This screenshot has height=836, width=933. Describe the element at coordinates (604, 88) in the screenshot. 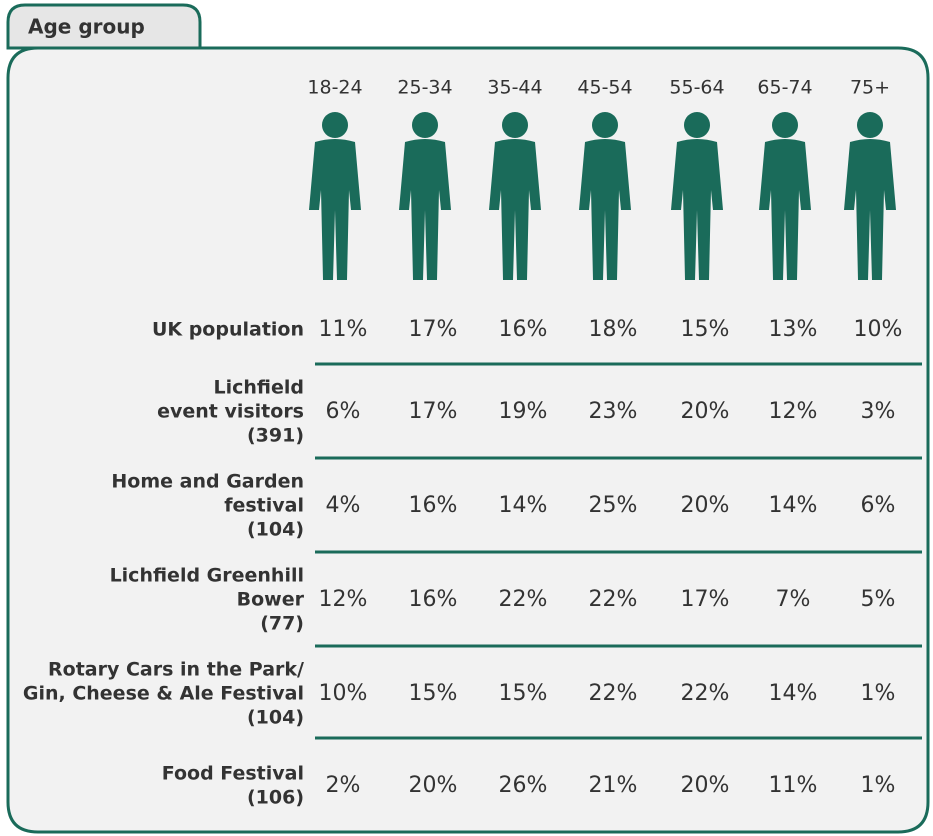

I see `column-header: 45-54` at that location.